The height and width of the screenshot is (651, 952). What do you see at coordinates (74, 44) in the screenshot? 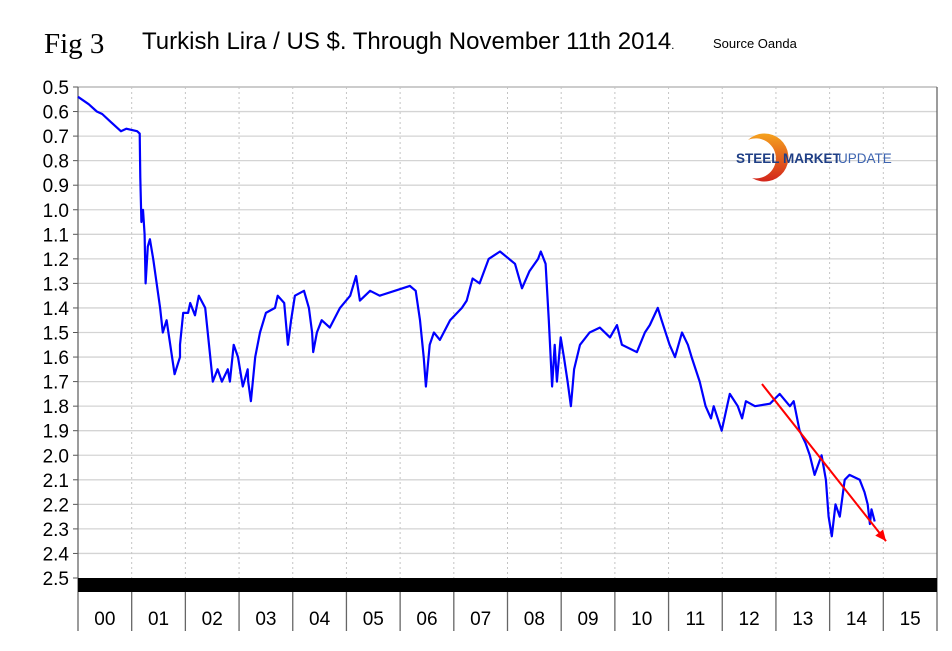
I see `figure-label: Fig 3` at bounding box center [74, 44].